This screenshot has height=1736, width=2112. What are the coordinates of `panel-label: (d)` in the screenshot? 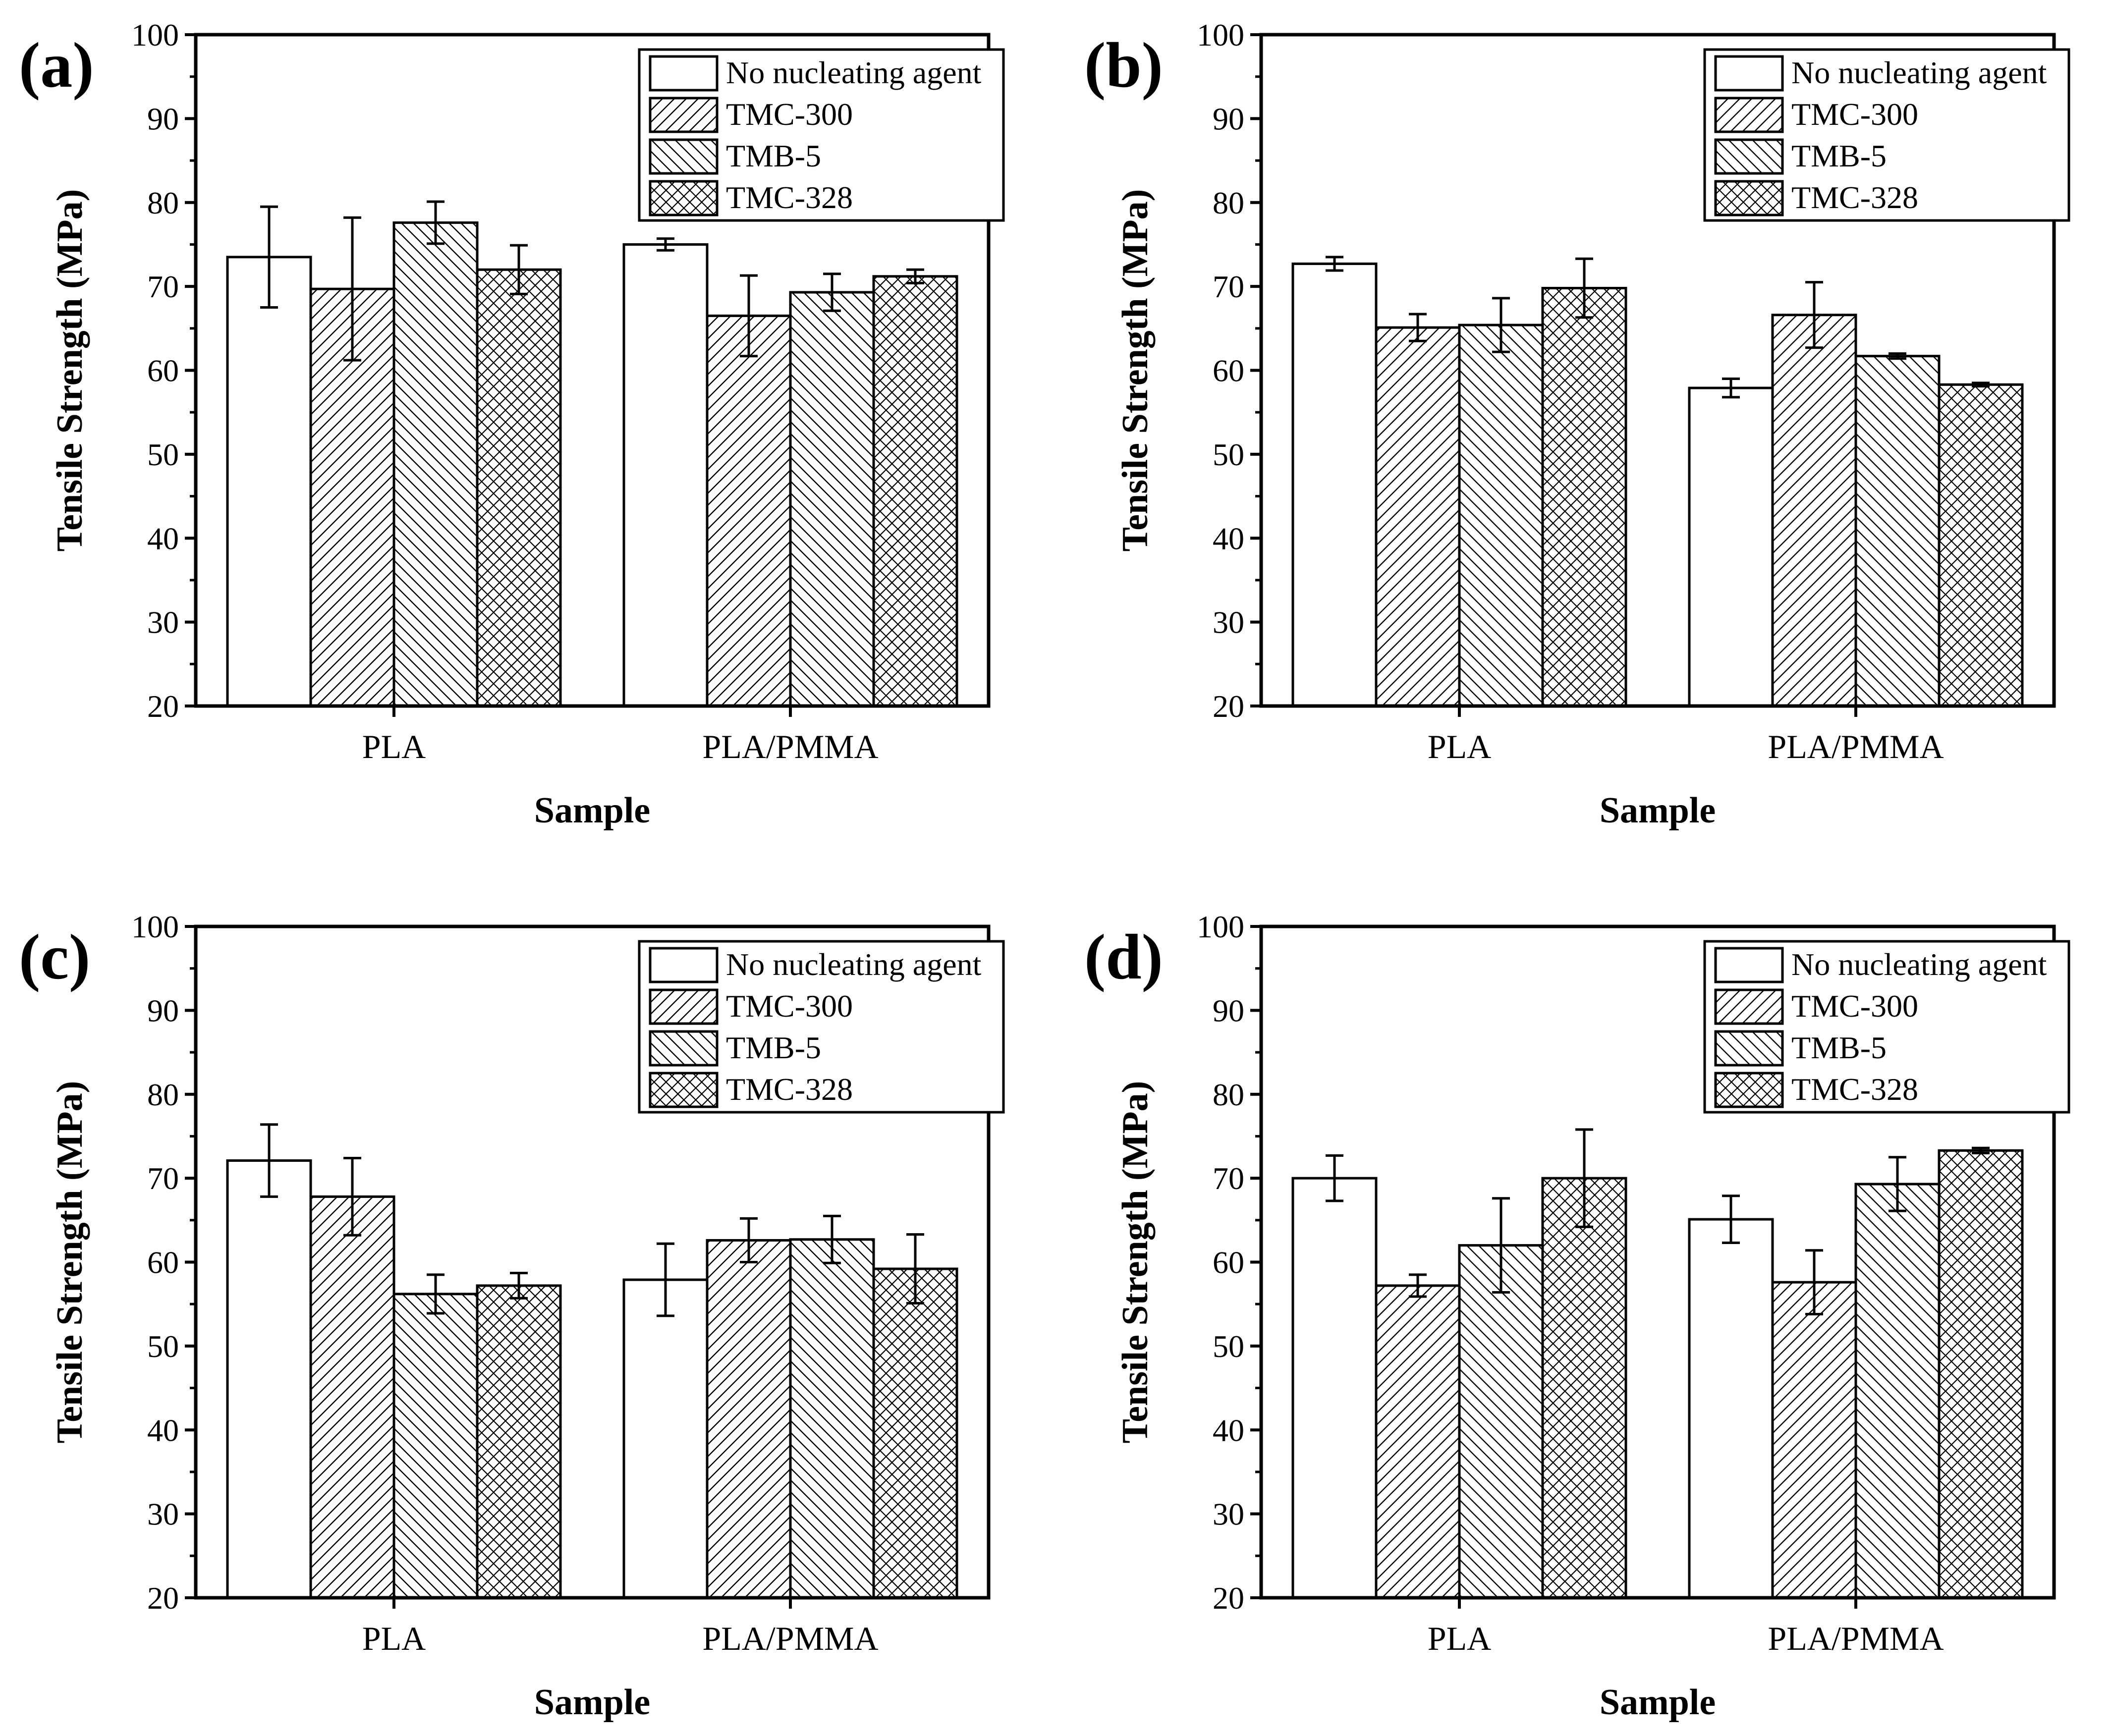 It's located at (1123, 957).